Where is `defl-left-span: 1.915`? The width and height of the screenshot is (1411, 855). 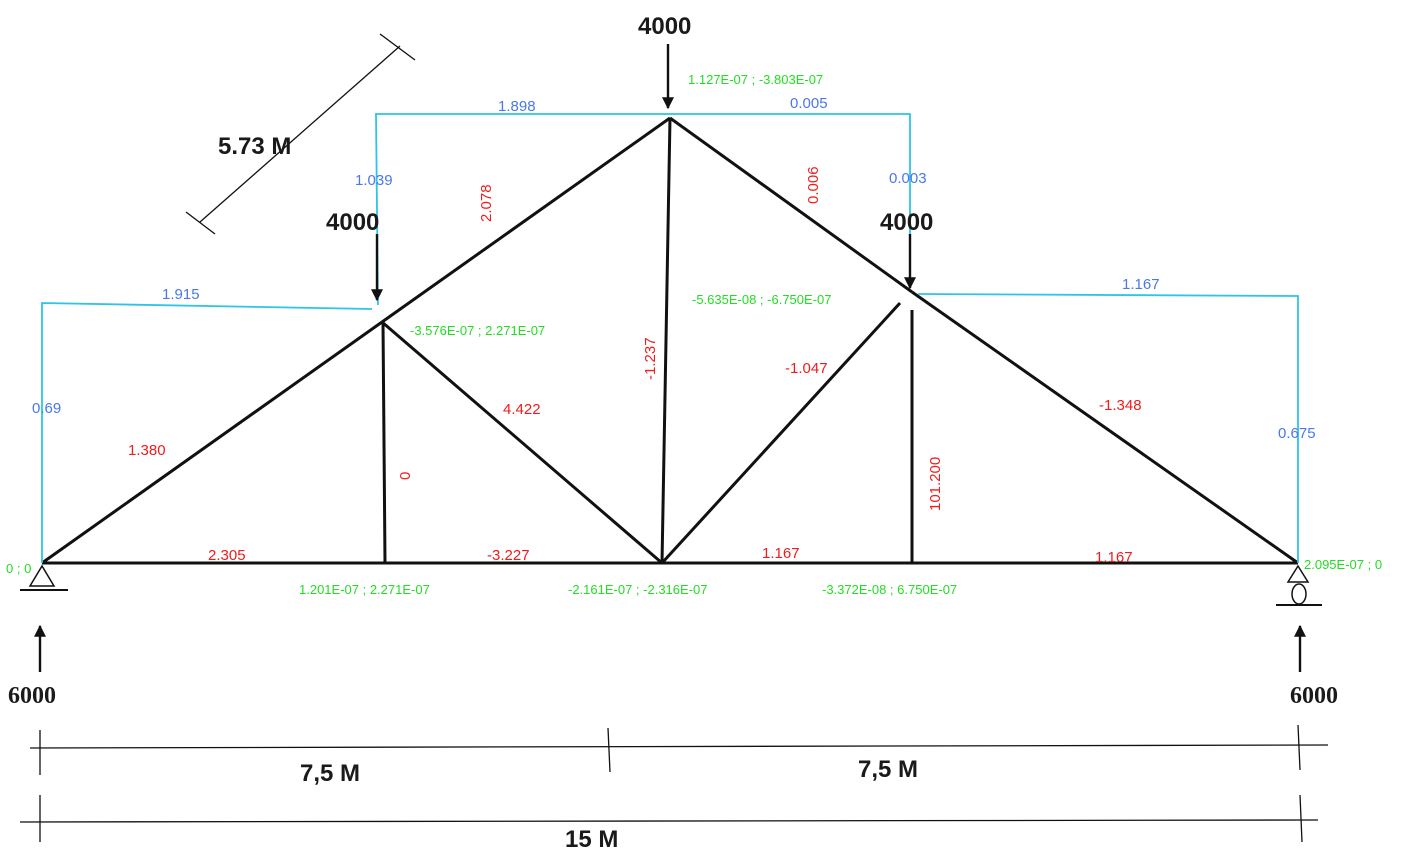 defl-left-span: 1.915 is located at coordinates (181, 294).